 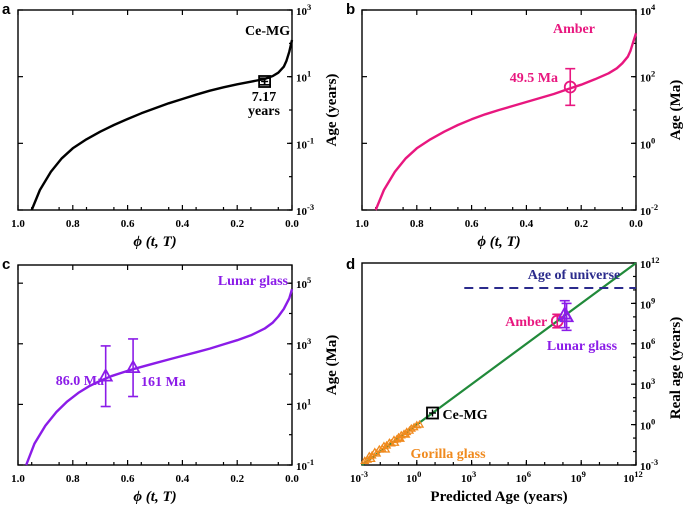 I want to click on x-tick-label: 10⁻³, so click(x=359, y=477).